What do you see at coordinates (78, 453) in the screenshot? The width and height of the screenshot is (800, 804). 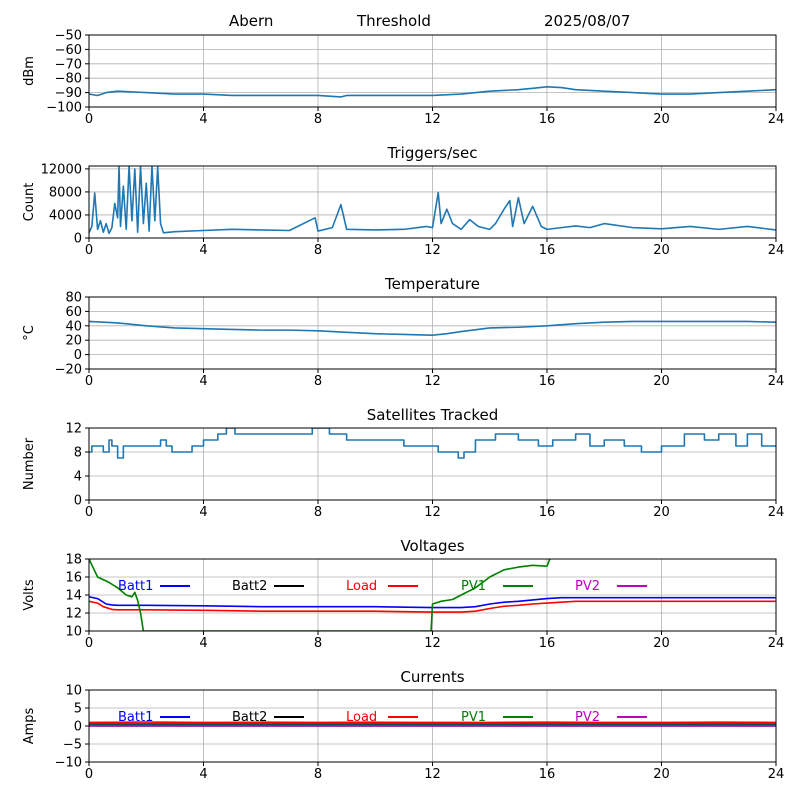 I see `y-tick-label: 8` at bounding box center [78, 453].